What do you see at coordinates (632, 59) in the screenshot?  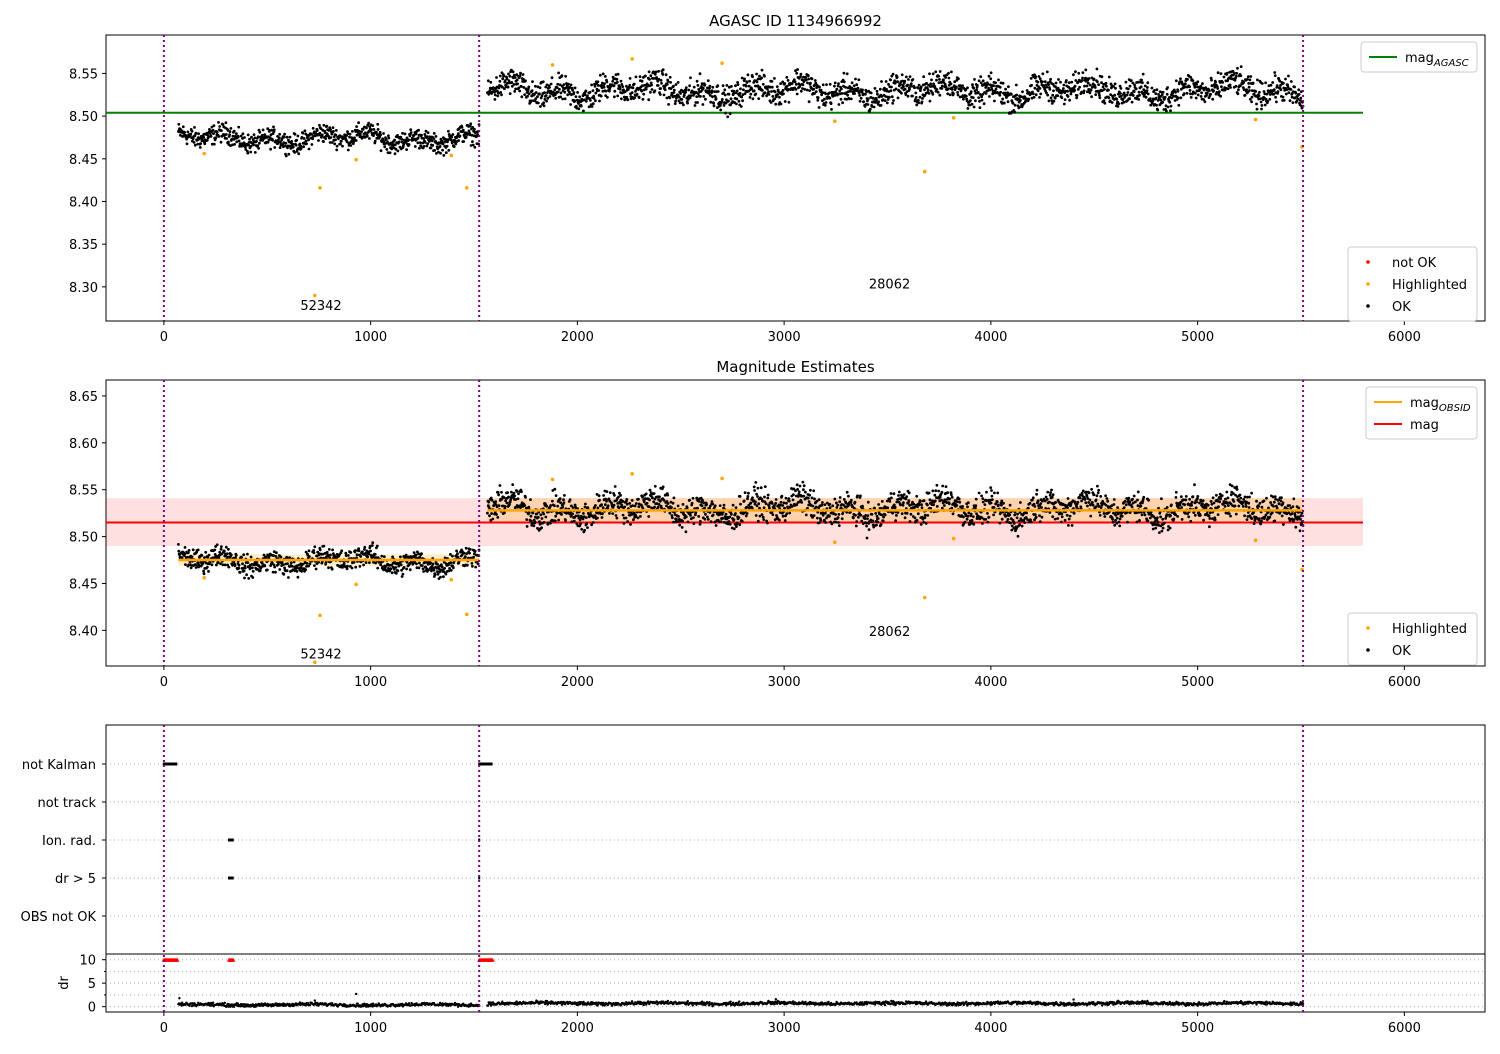 I see `highlighted-point` at bounding box center [632, 59].